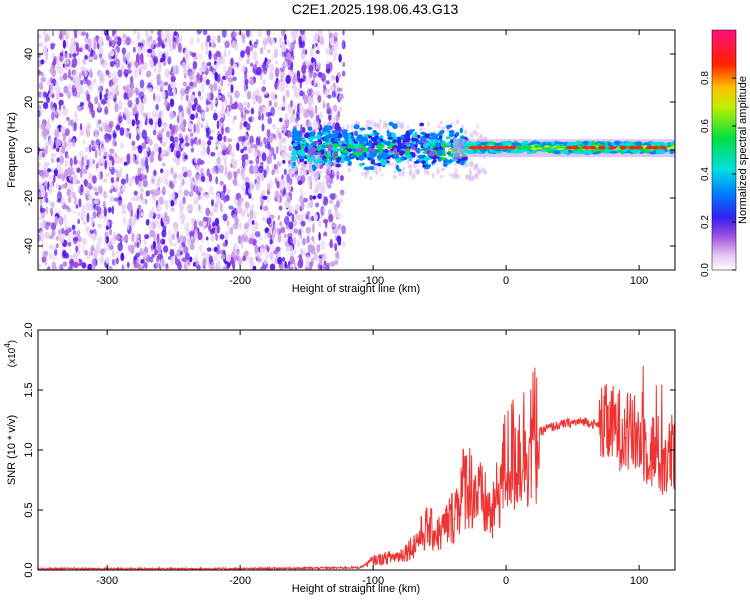 The width and height of the screenshot is (750, 600). What do you see at coordinates (601, 147) in the screenshot?
I see `spectrogram-hotspot` at bounding box center [601, 147].